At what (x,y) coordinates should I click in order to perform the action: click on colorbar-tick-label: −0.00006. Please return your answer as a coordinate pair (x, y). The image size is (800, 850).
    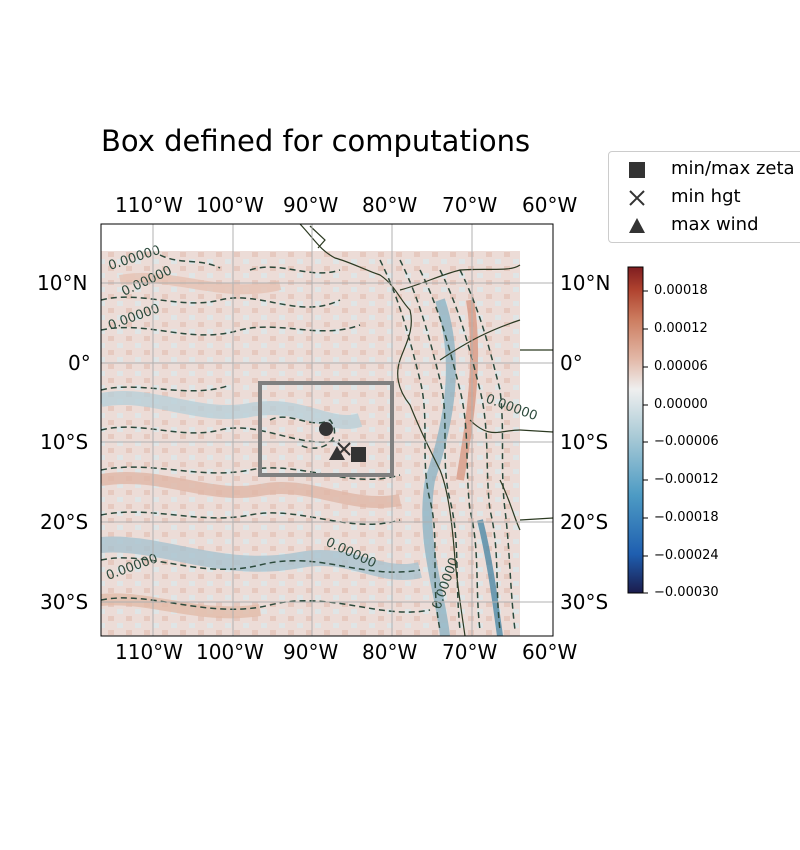
    Looking at the image, I should click on (686, 441).